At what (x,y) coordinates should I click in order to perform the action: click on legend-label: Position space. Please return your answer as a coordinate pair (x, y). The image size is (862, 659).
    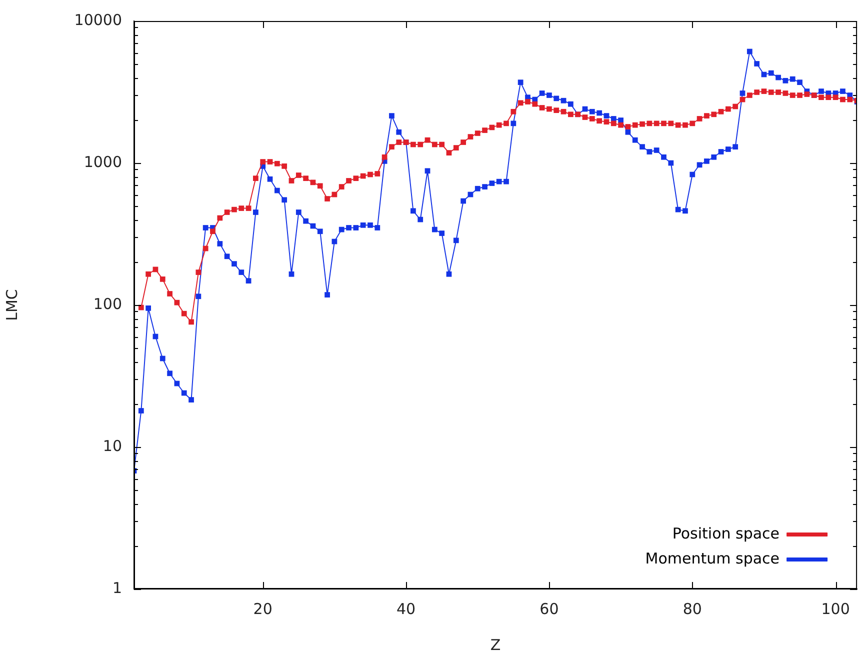
    Looking at the image, I should click on (726, 533).